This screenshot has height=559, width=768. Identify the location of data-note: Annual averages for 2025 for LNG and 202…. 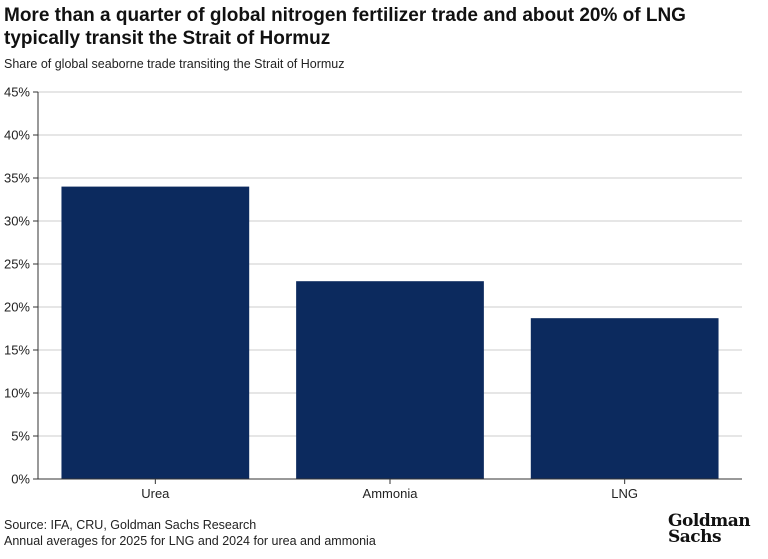
(190, 541).